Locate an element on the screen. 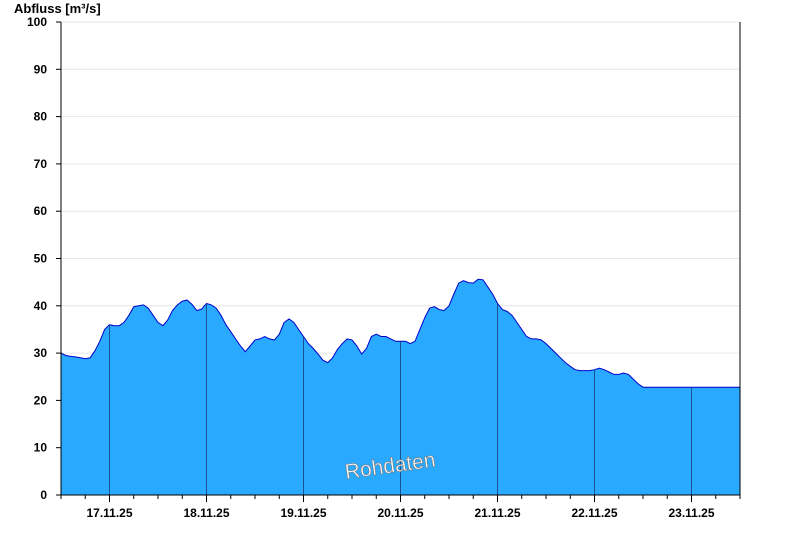 This screenshot has height=550, width=800. y-tick-label: 80 is located at coordinates (41, 117).